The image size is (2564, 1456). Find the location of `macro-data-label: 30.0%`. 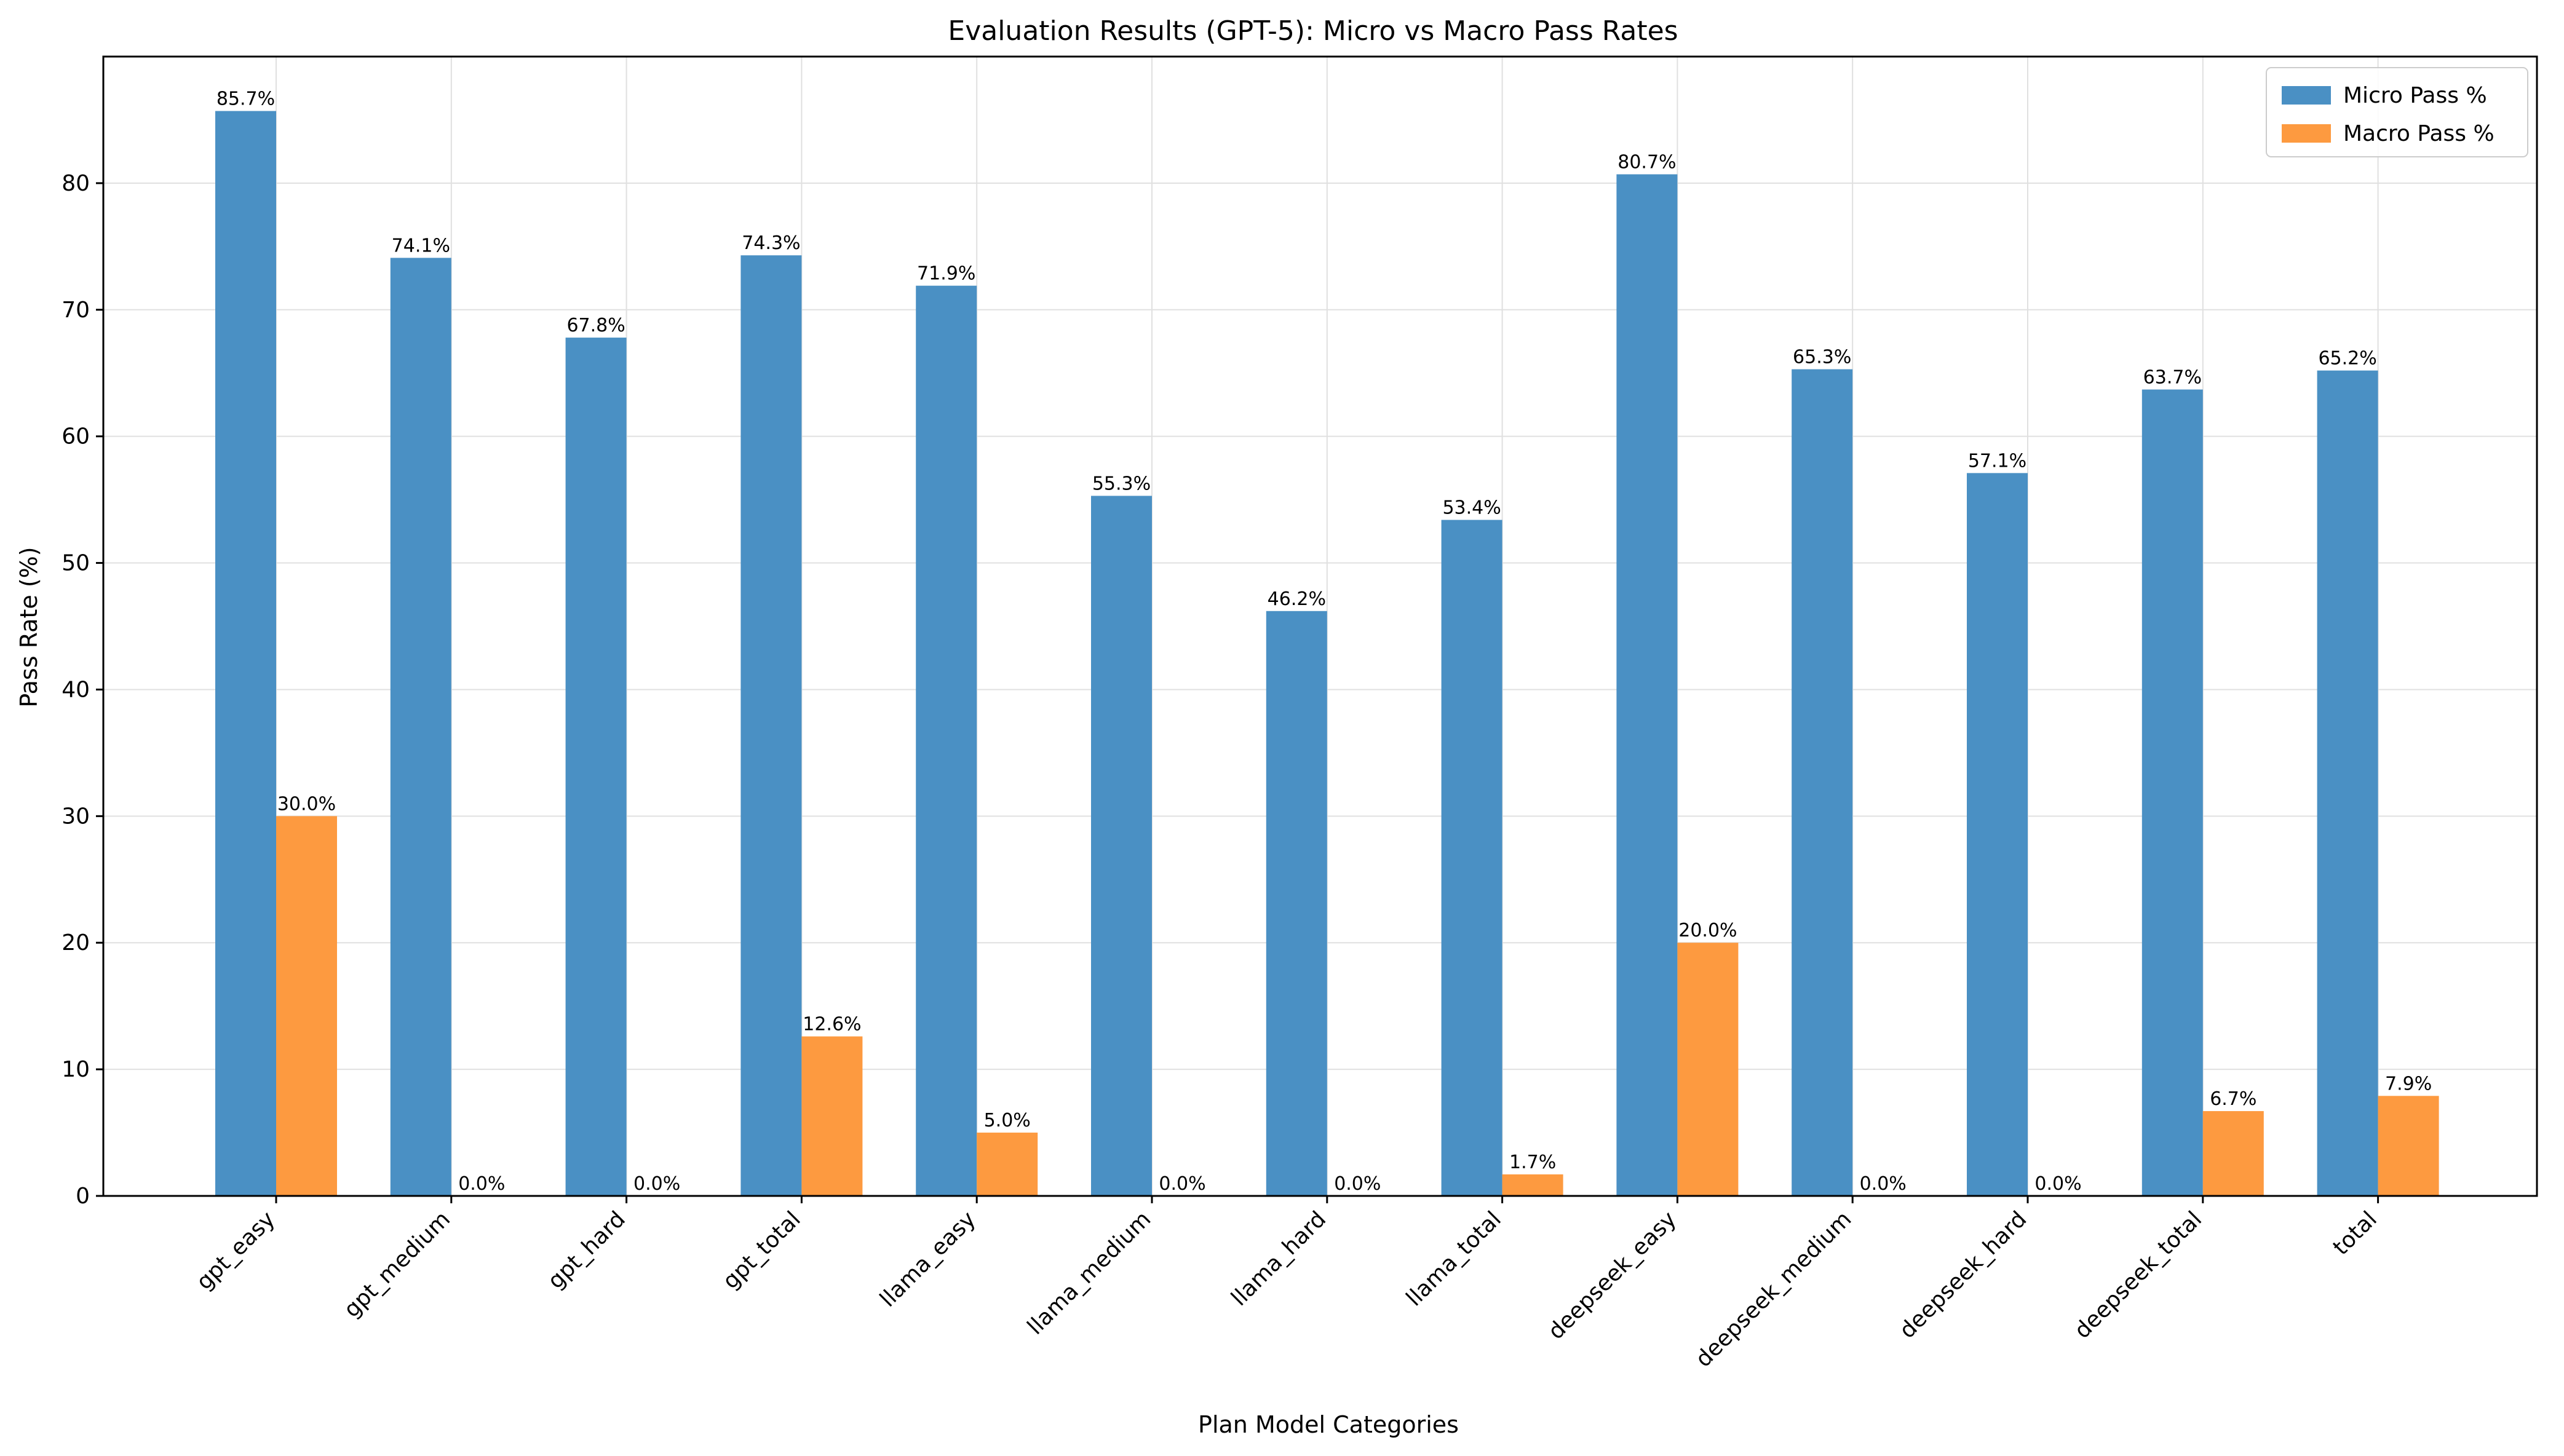

macro-data-label: 30.0% is located at coordinates (306, 804).